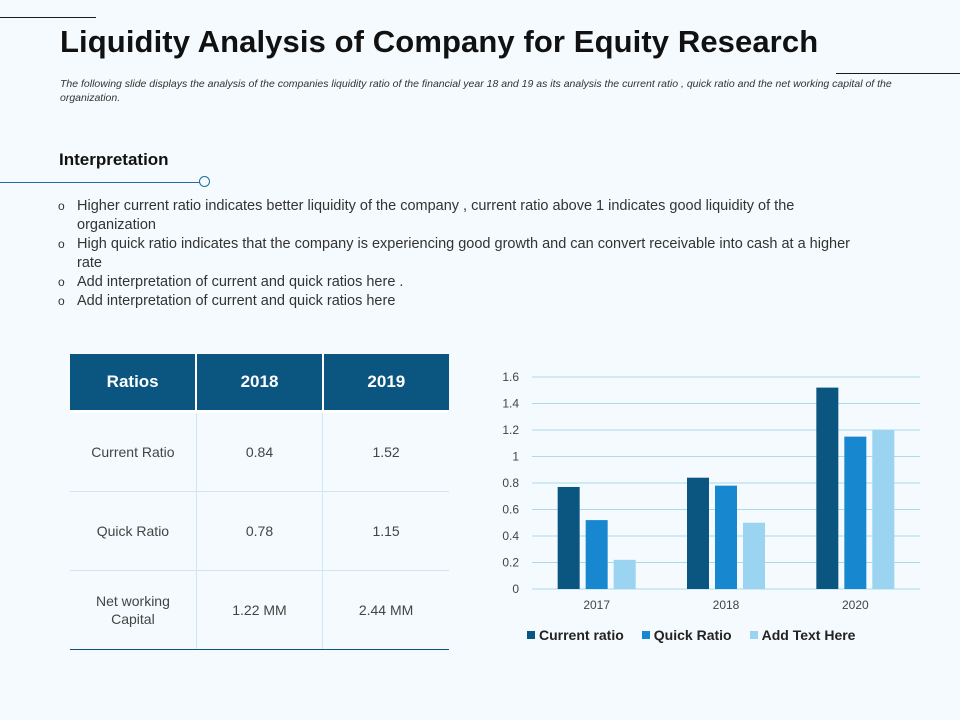 The width and height of the screenshot is (960, 720). I want to click on y-tick-label: 1.6, so click(510, 377).